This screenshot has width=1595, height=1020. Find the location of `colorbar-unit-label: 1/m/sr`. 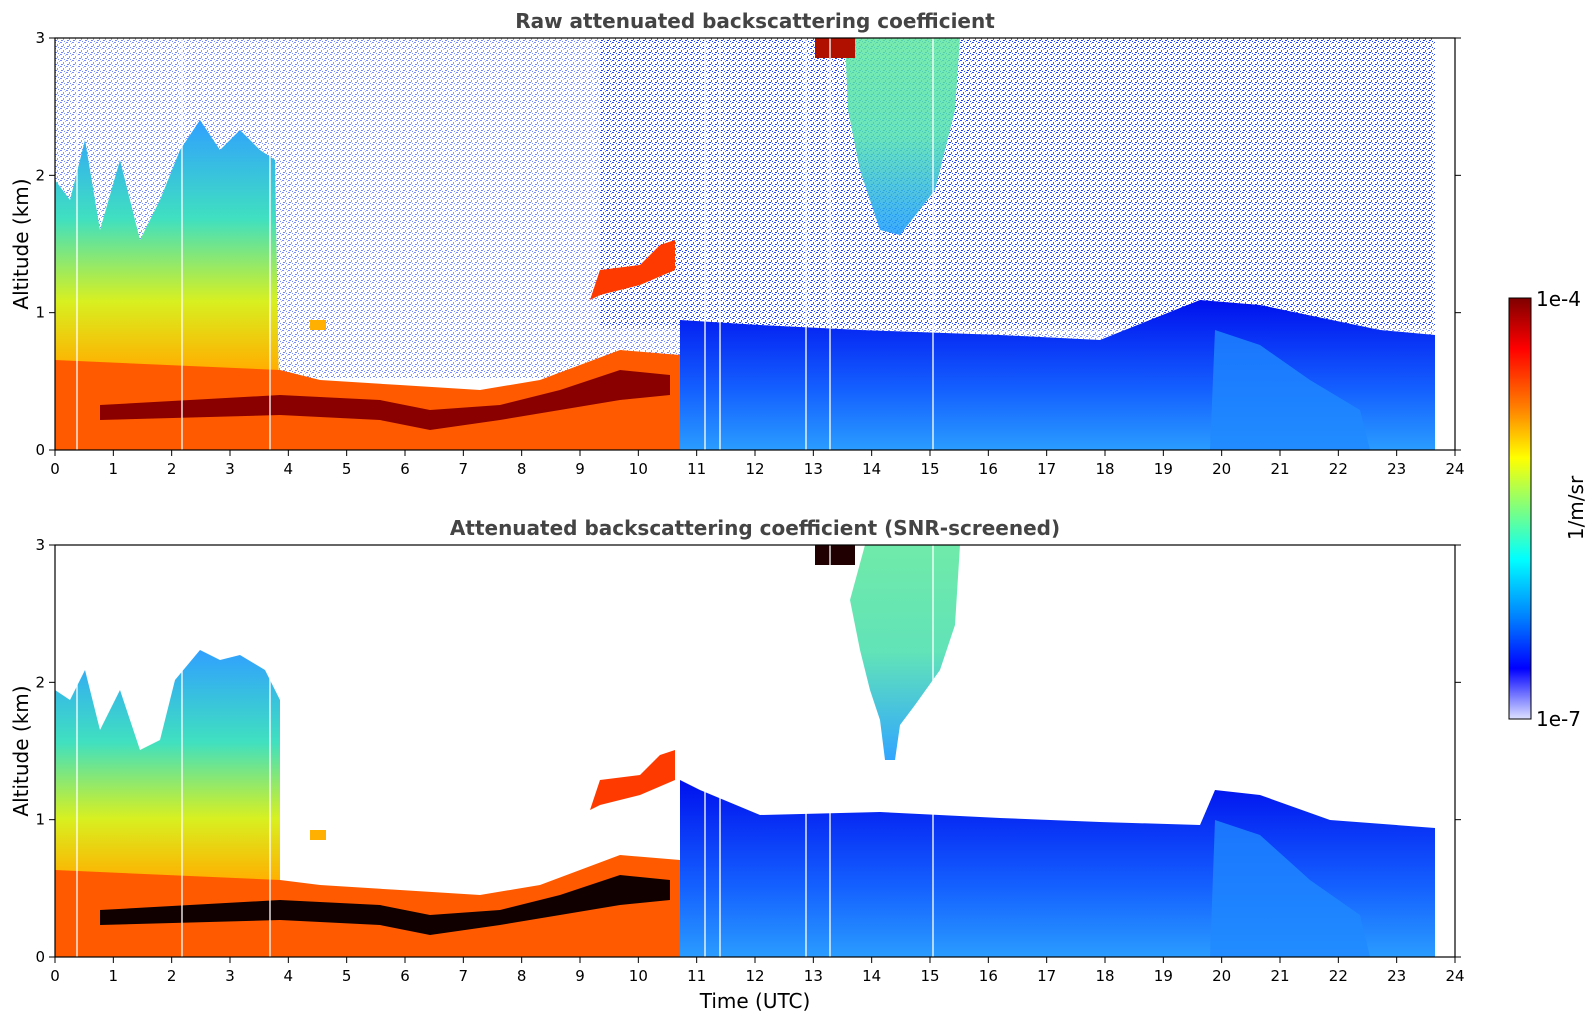

colorbar-unit-label: 1/m/sr is located at coordinates (1576, 507).